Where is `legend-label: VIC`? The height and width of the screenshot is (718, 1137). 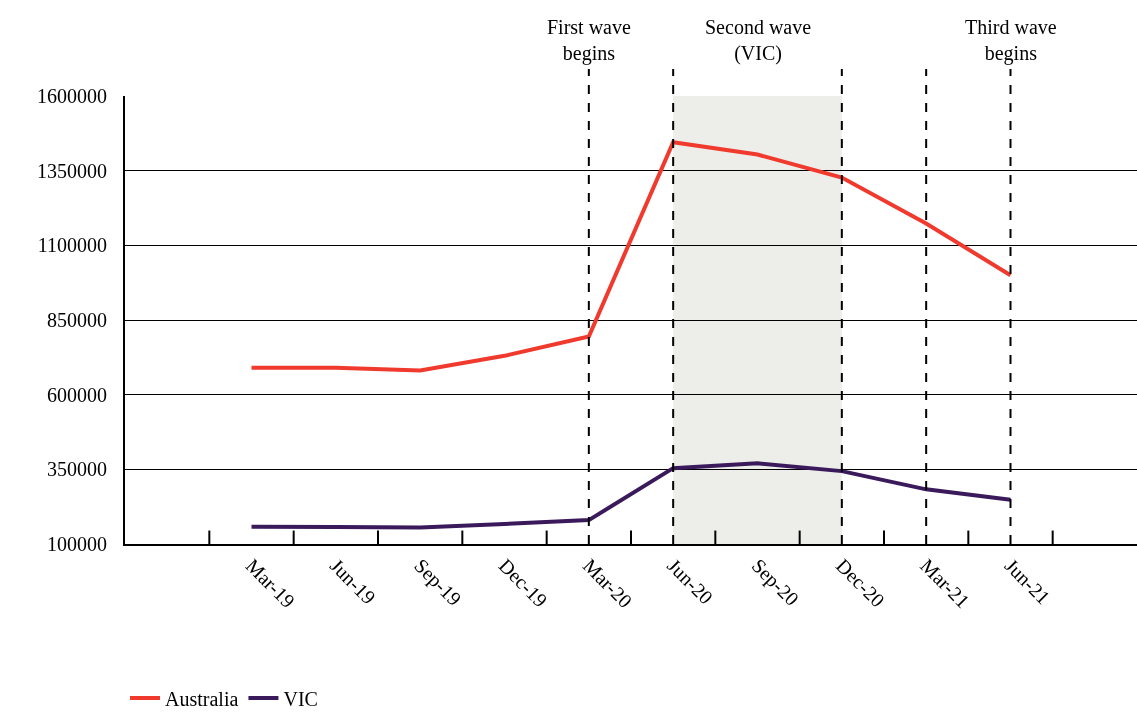 legend-label: VIC is located at coordinates (300, 698).